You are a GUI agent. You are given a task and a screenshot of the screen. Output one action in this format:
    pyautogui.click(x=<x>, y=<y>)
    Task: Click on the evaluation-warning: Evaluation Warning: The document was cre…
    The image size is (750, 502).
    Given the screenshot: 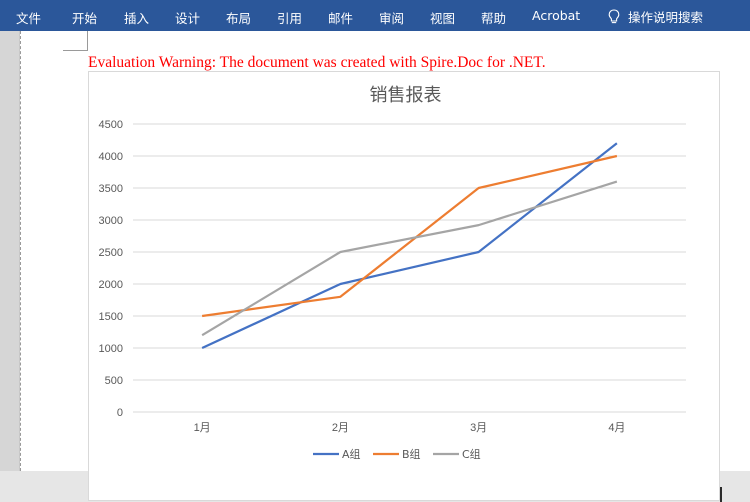 What is the action you would take?
    pyautogui.click(x=317, y=62)
    